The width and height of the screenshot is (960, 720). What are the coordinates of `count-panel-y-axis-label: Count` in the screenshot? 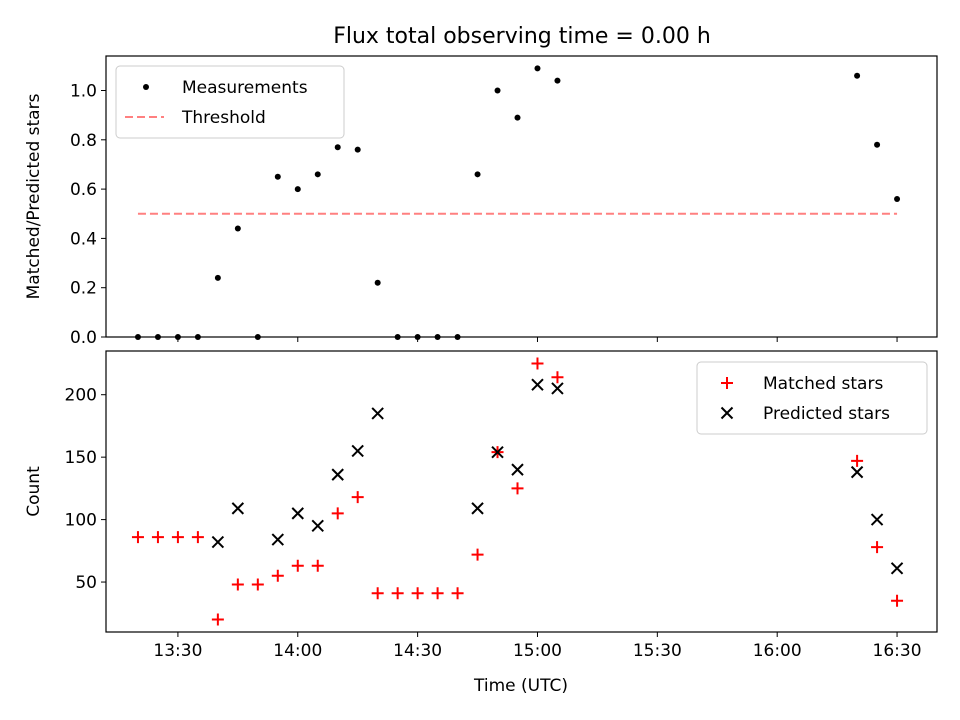 It's located at (34, 491).